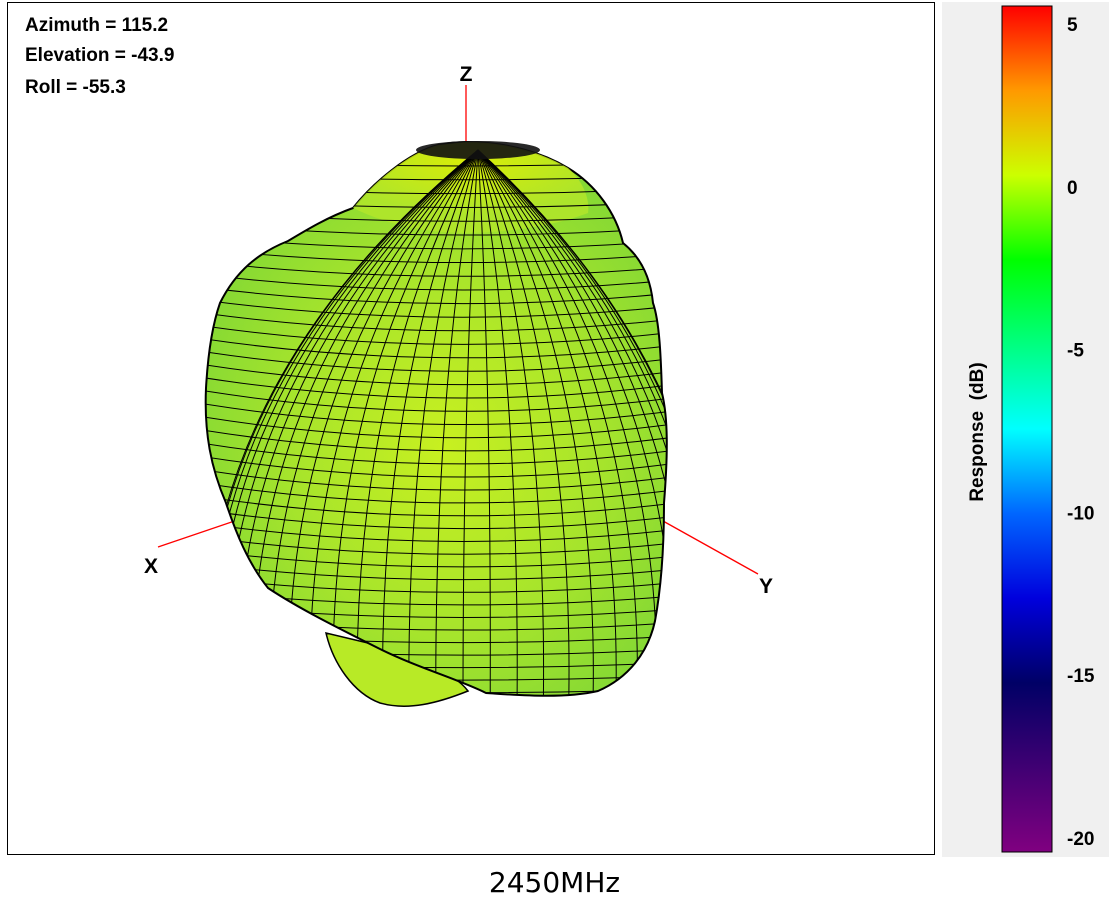 The height and width of the screenshot is (910, 1109). I want to click on elevation-readout: Elevation = -43.9, so click(100, 55).